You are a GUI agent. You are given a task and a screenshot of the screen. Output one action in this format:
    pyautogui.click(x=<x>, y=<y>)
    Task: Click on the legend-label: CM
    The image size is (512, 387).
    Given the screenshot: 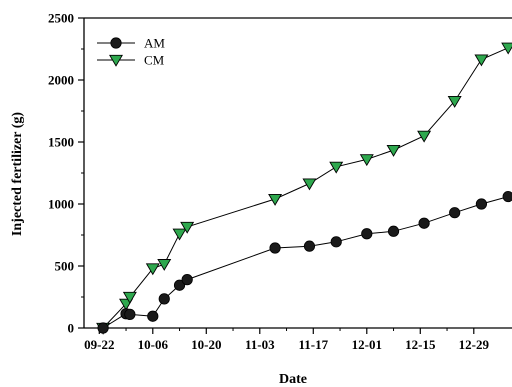 What is the action you would take?
    pyautogui.click(x=154, y=60)
    